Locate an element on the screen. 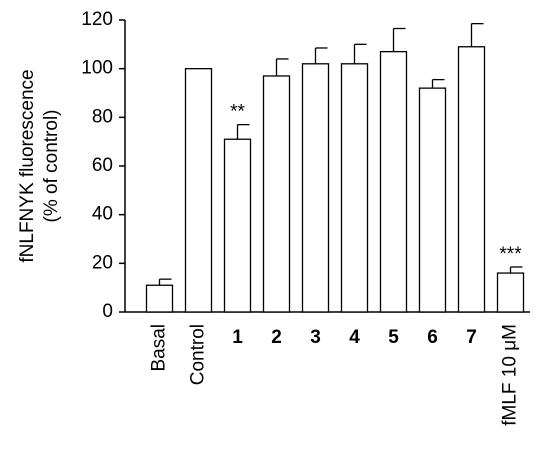 The width and height of the screenshot is (550, 455). y-axis-label: (% of control) is located at coordinates (51, 166).